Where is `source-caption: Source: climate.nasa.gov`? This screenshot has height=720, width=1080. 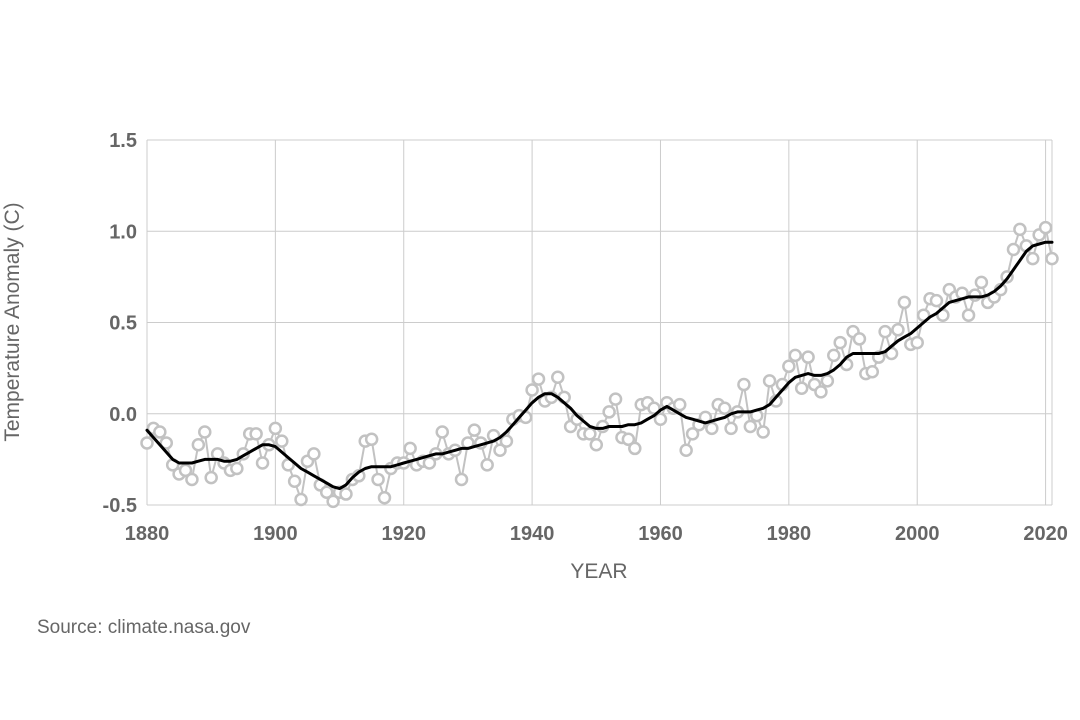 source-caption: Source: climate.nasa.gov is located at coordinates (144, 627).